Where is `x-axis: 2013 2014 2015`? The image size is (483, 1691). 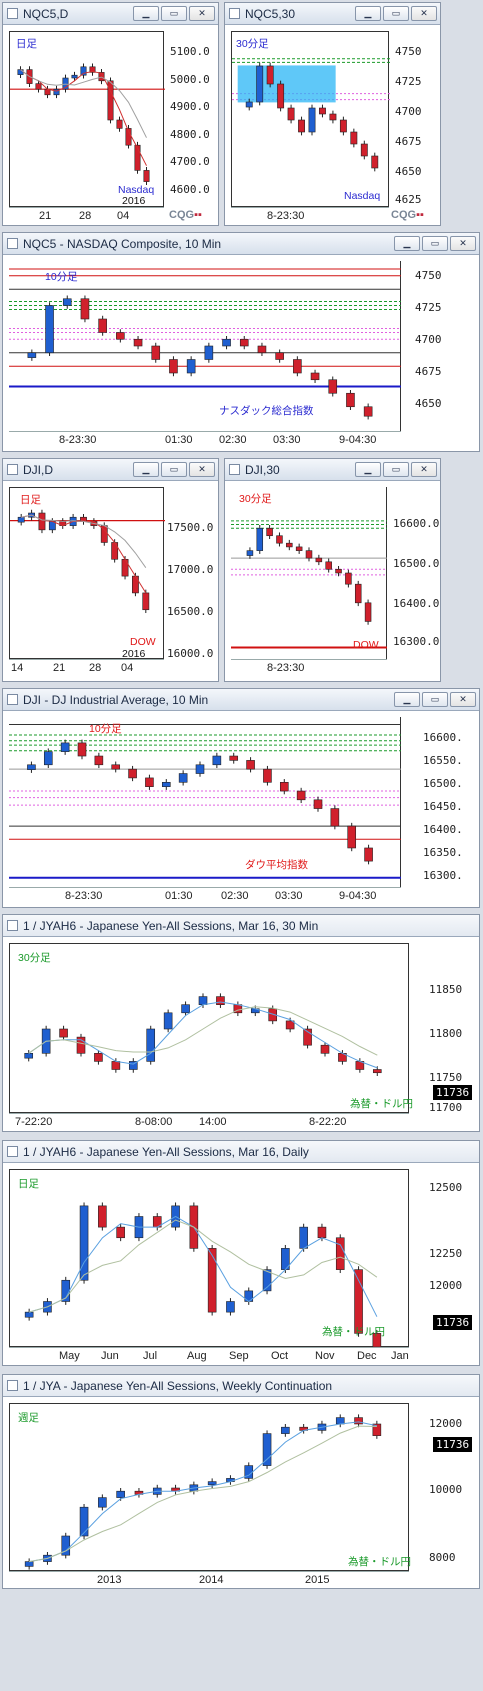
x-axis: 2013 2014 2015 is located at coordinates (209, 1579).